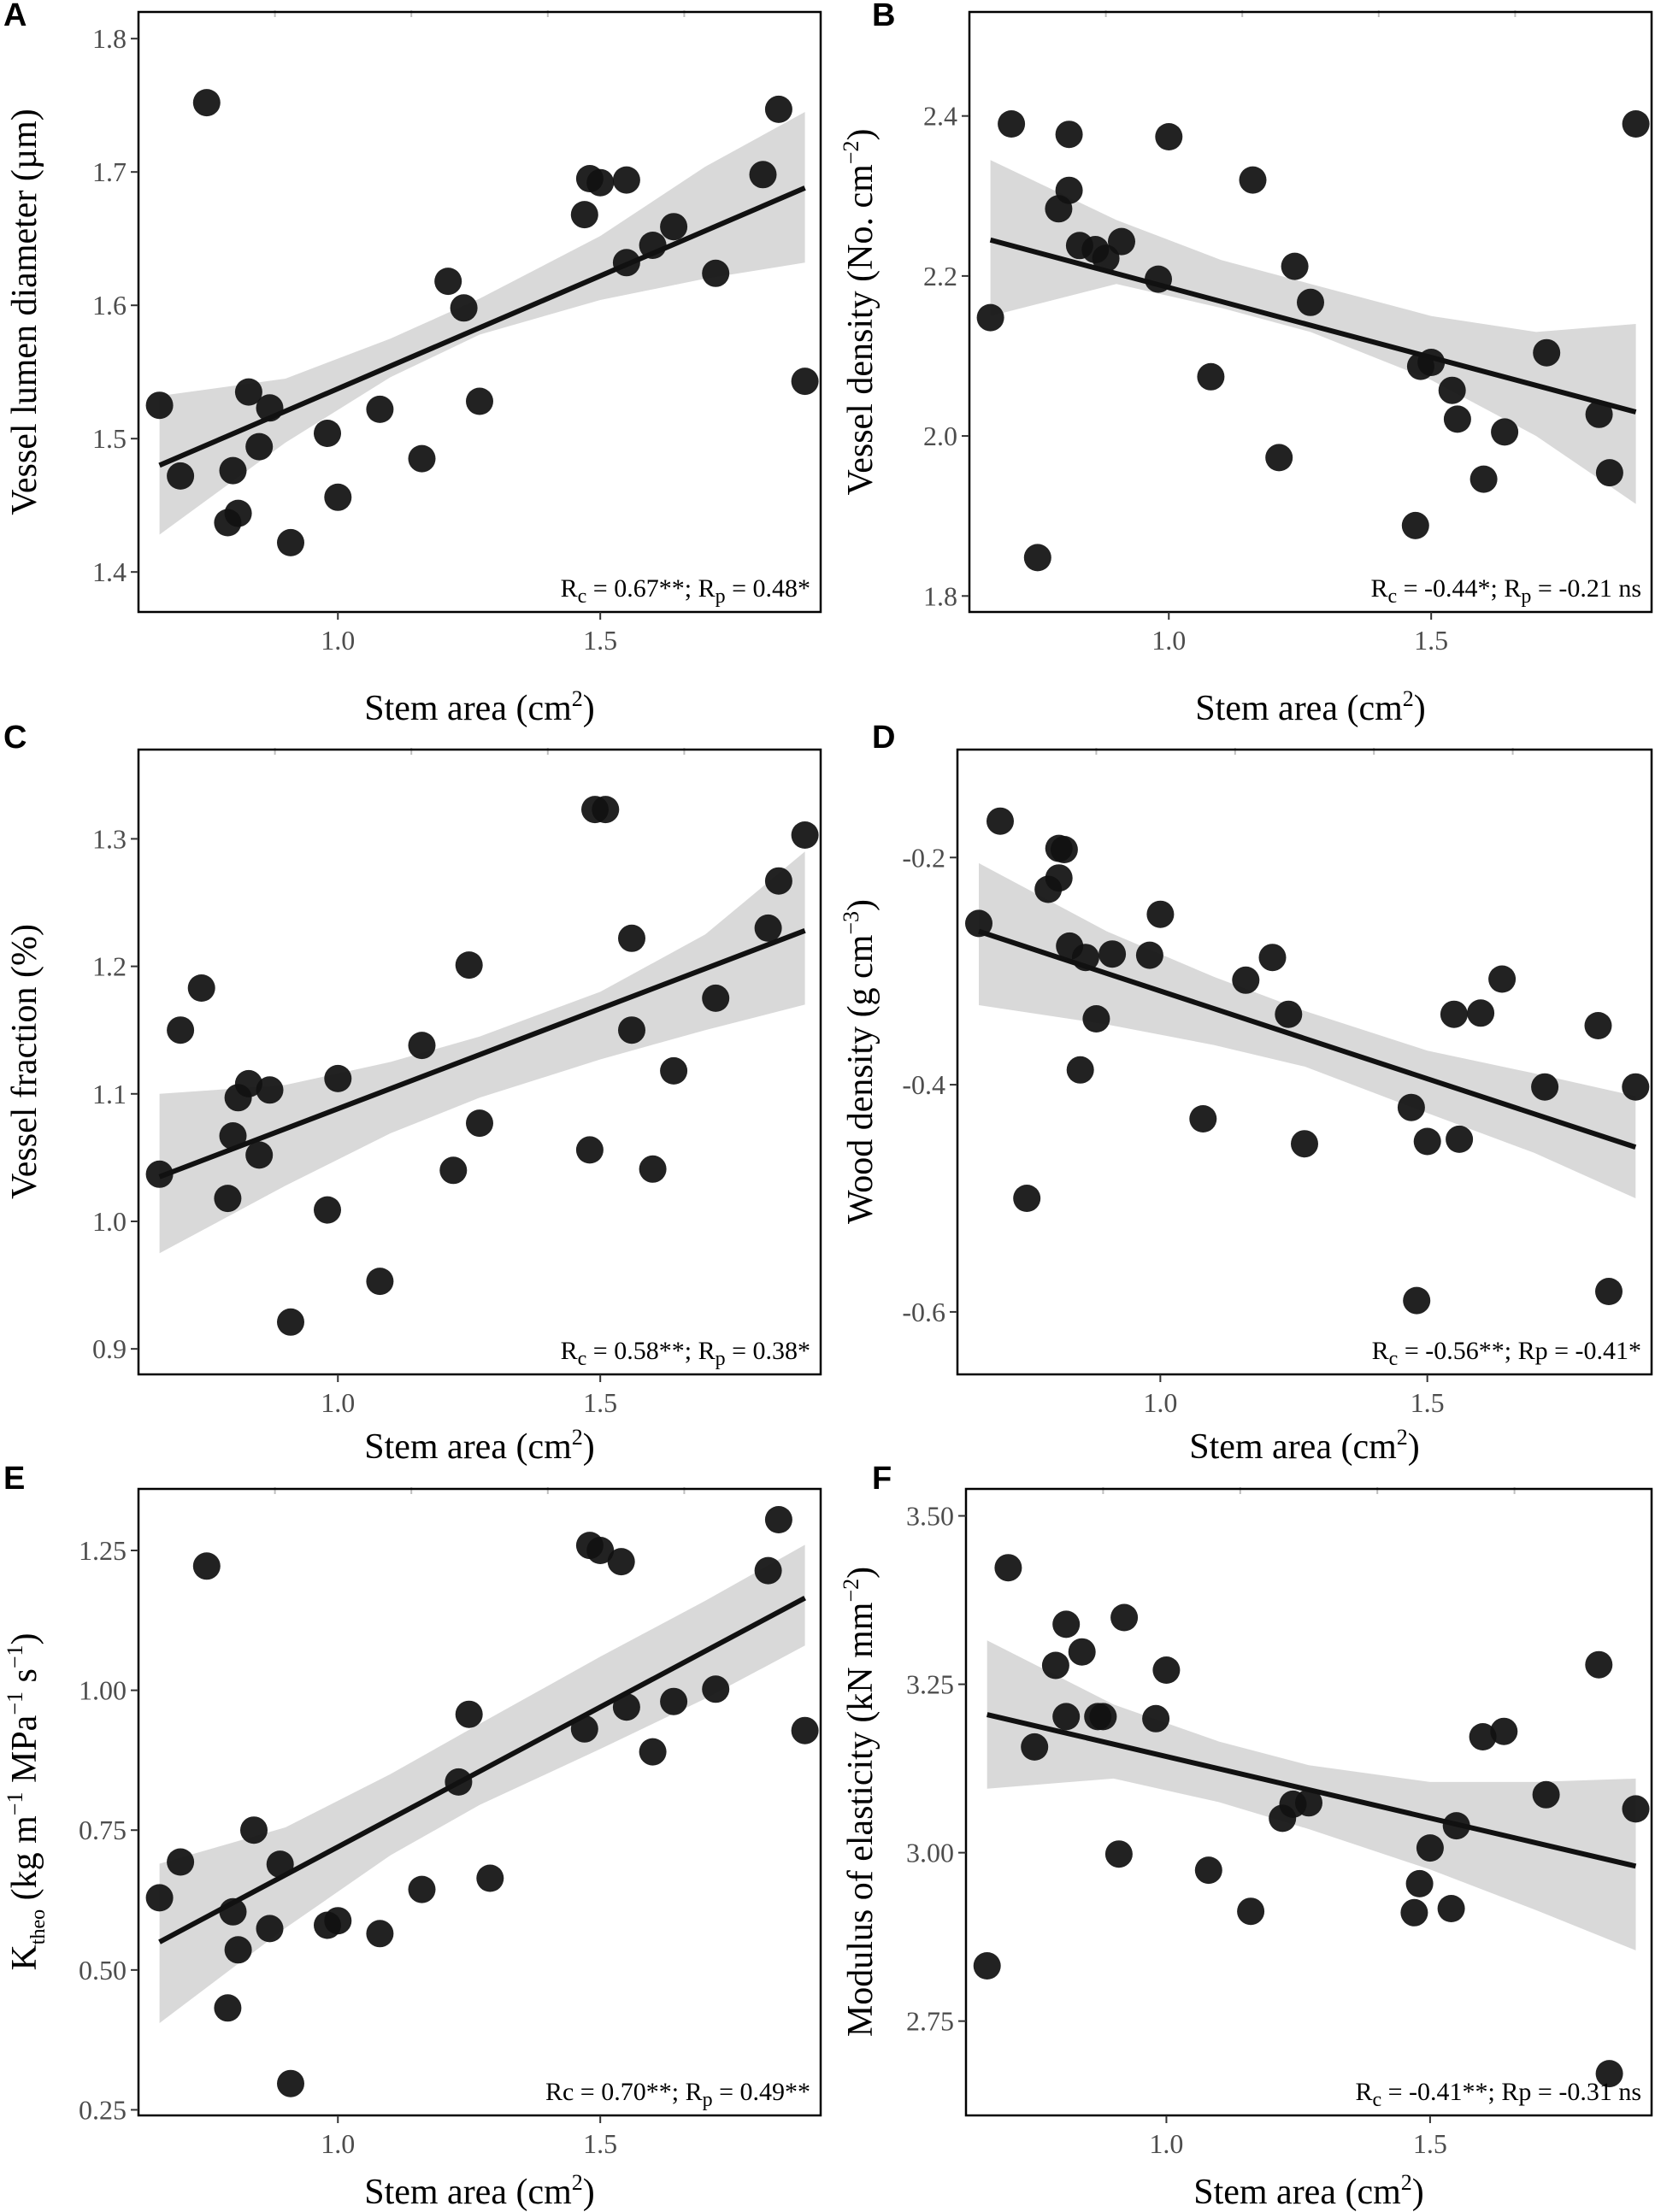 The width and height of the screenshot is (1655, 2212). I want to click on points-b, so click(1313, 341).